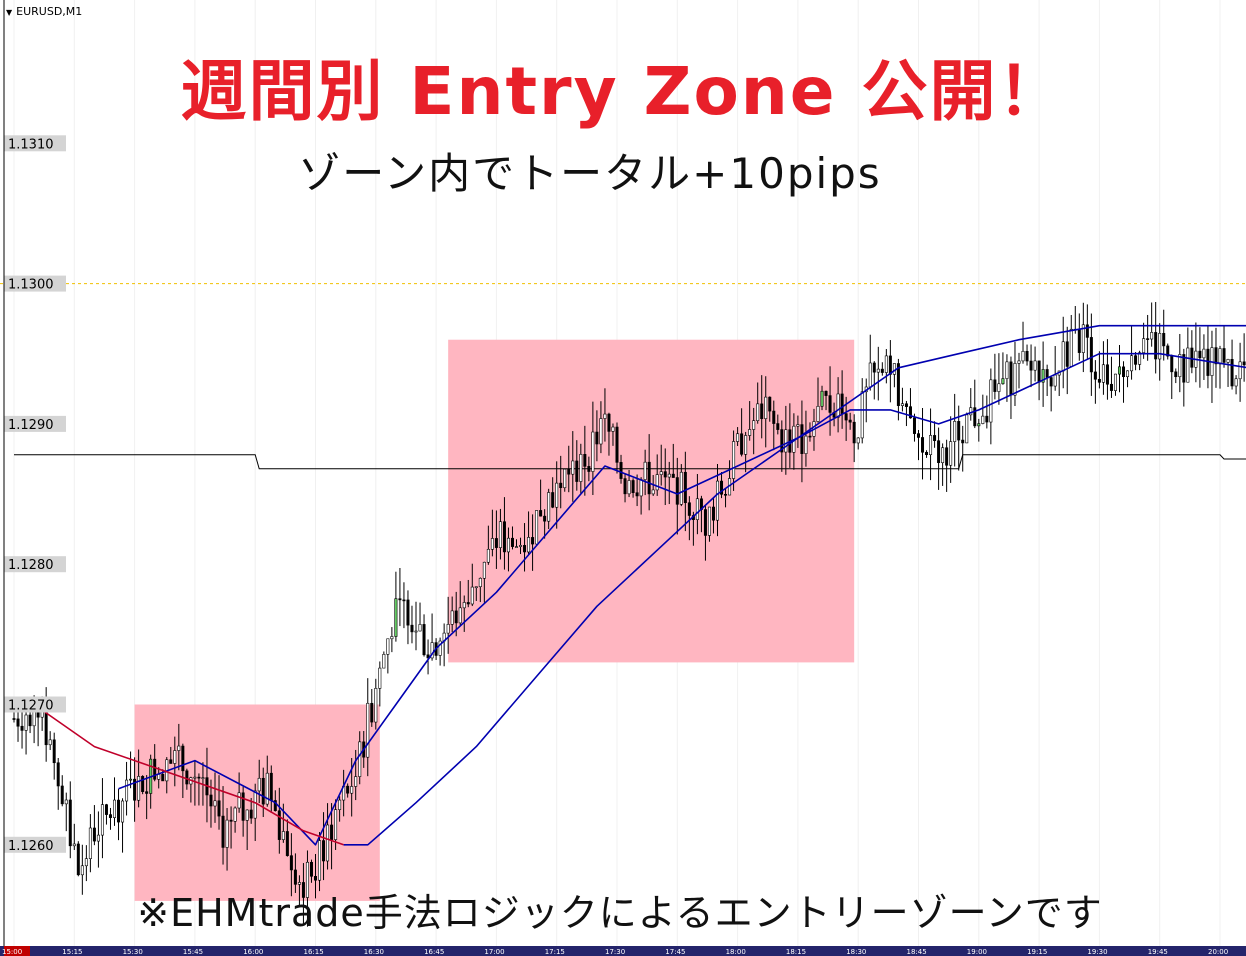 This screenshot has width=1246, height=956. I want to click on time-tick-label: 16:15, so click(314, 952).